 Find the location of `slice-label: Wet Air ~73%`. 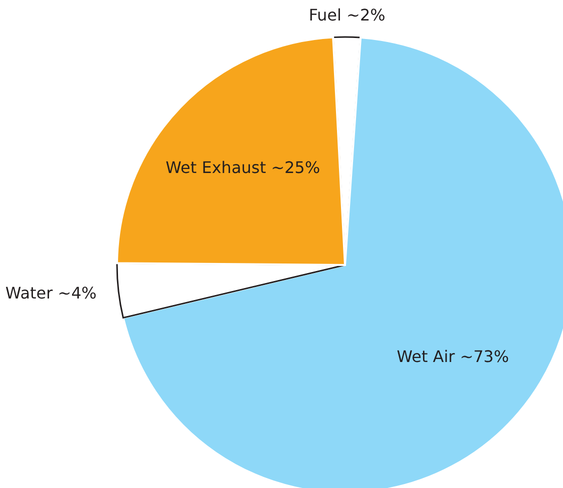

slice-label: Wet Air ~73% is located at coordinates (452, 356).